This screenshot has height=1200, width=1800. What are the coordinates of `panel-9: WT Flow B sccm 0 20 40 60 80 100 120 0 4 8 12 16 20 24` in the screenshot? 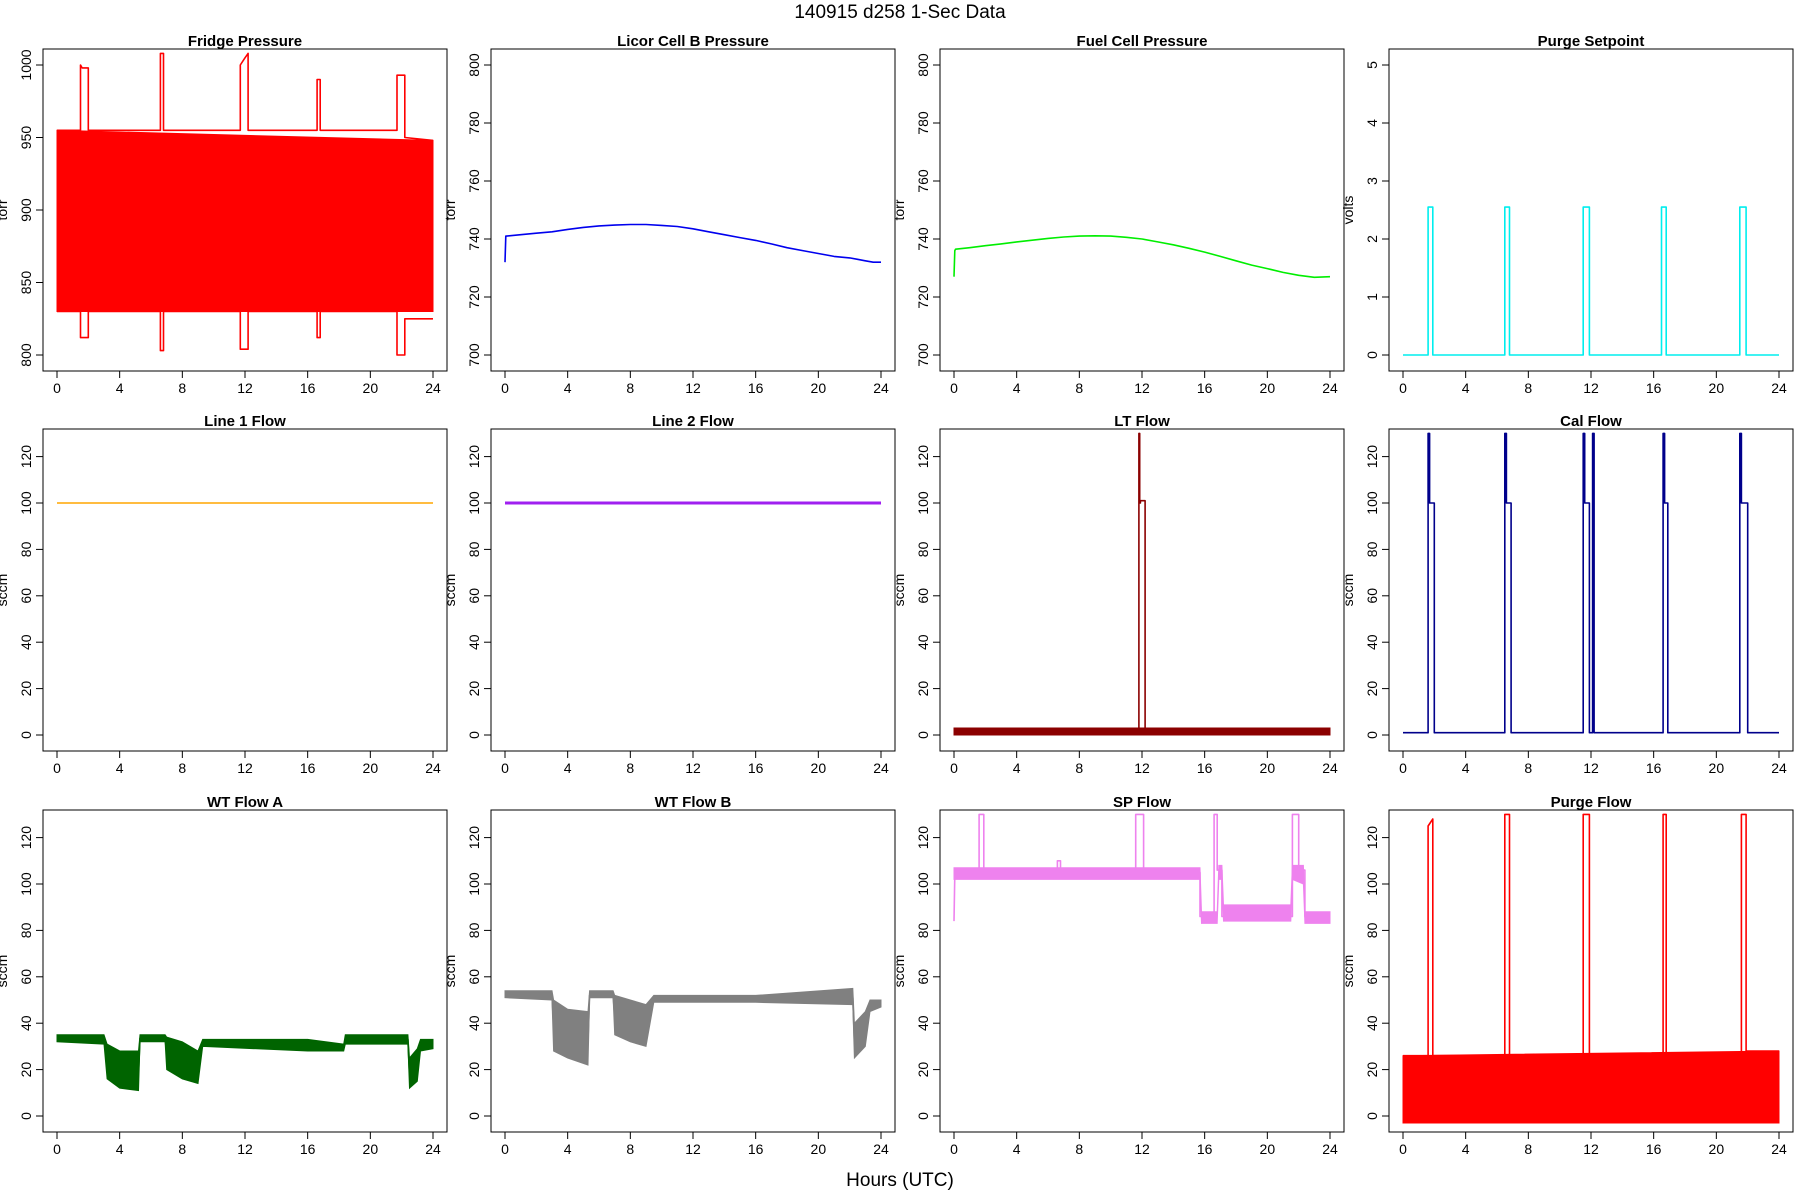 It's located at (669, 975).